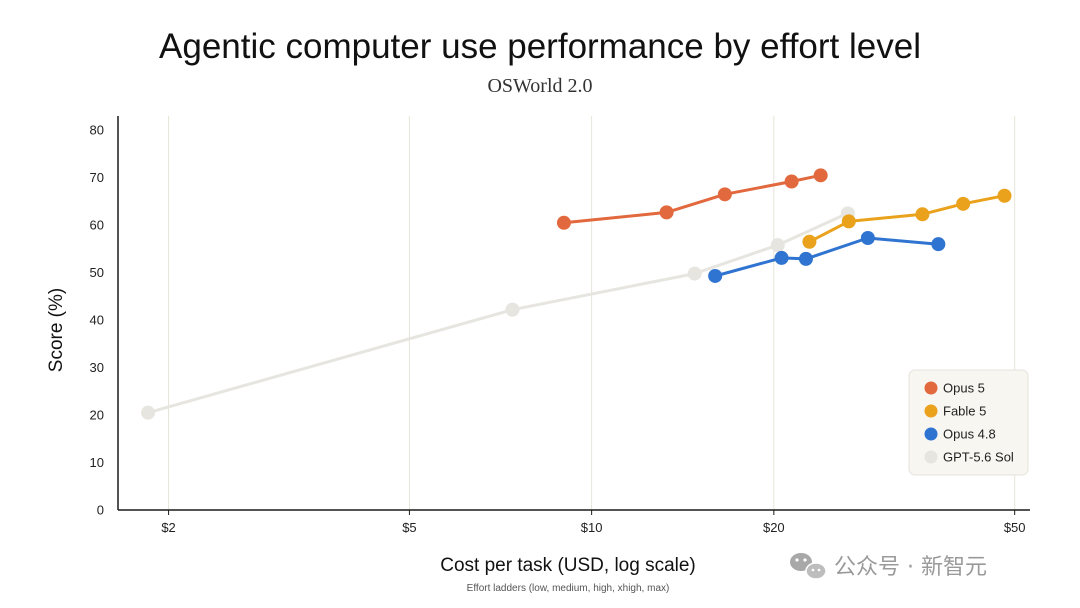  Describe the element at coordinates (97, 177) in the screenshot. I see `y-tick-label: 70` at that location.